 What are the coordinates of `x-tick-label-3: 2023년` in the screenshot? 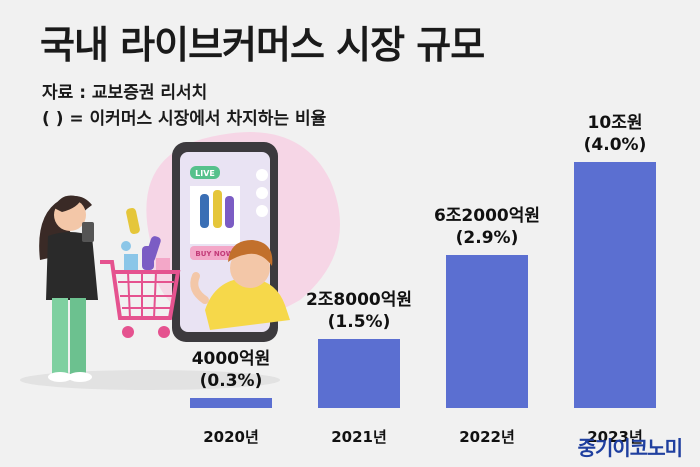 It's located at (615, 437).